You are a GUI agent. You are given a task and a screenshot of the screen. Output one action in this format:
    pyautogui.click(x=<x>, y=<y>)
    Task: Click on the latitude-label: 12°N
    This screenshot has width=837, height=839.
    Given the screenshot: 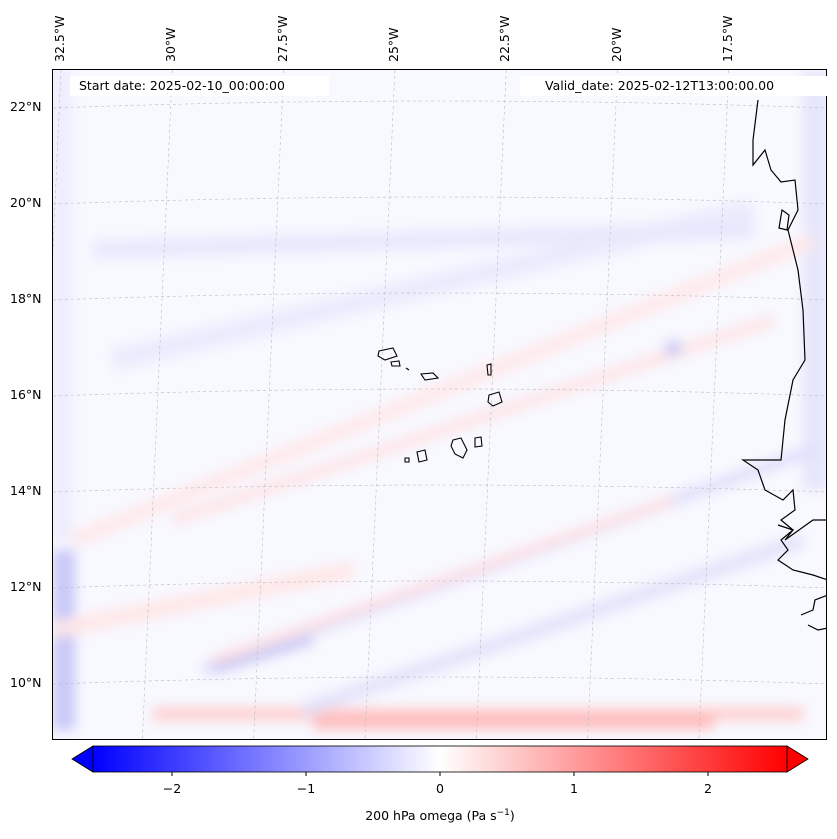 What is the action you would take?
    pyautogui.click(x=26, y=586)
    